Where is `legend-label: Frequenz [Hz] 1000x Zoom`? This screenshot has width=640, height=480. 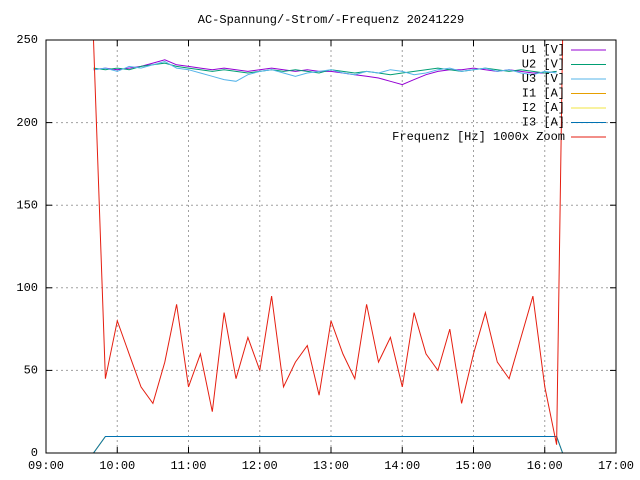 legend-label: Frequenz [Hz] 1000x Zoom is located at coordinates (478, 137).